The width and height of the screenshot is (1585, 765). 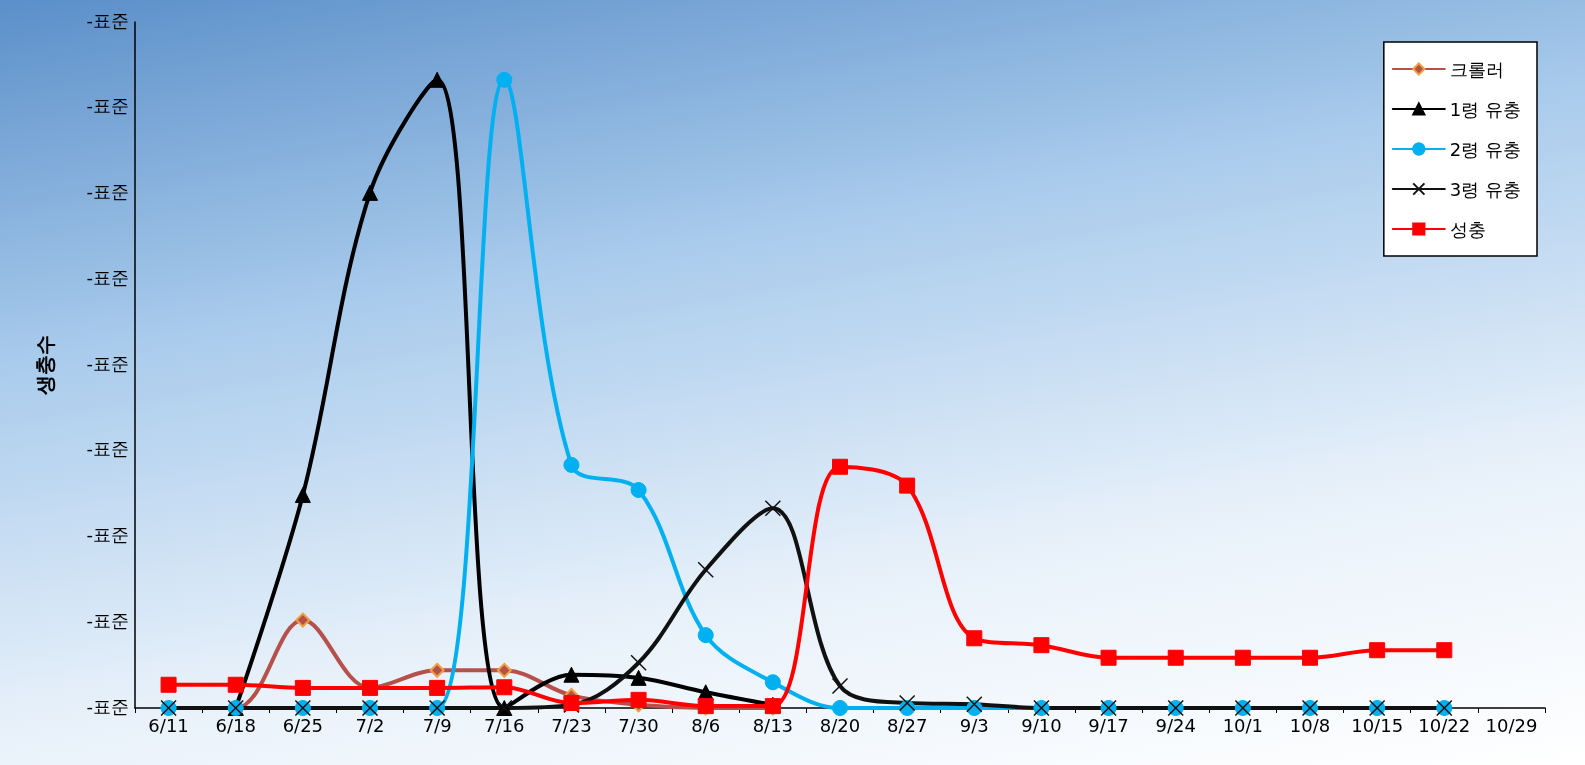 What do you see at coordinates (437, 725) in the screenshot?
I see `x-tick-label: 7/9` at bounding box center [437, 725].